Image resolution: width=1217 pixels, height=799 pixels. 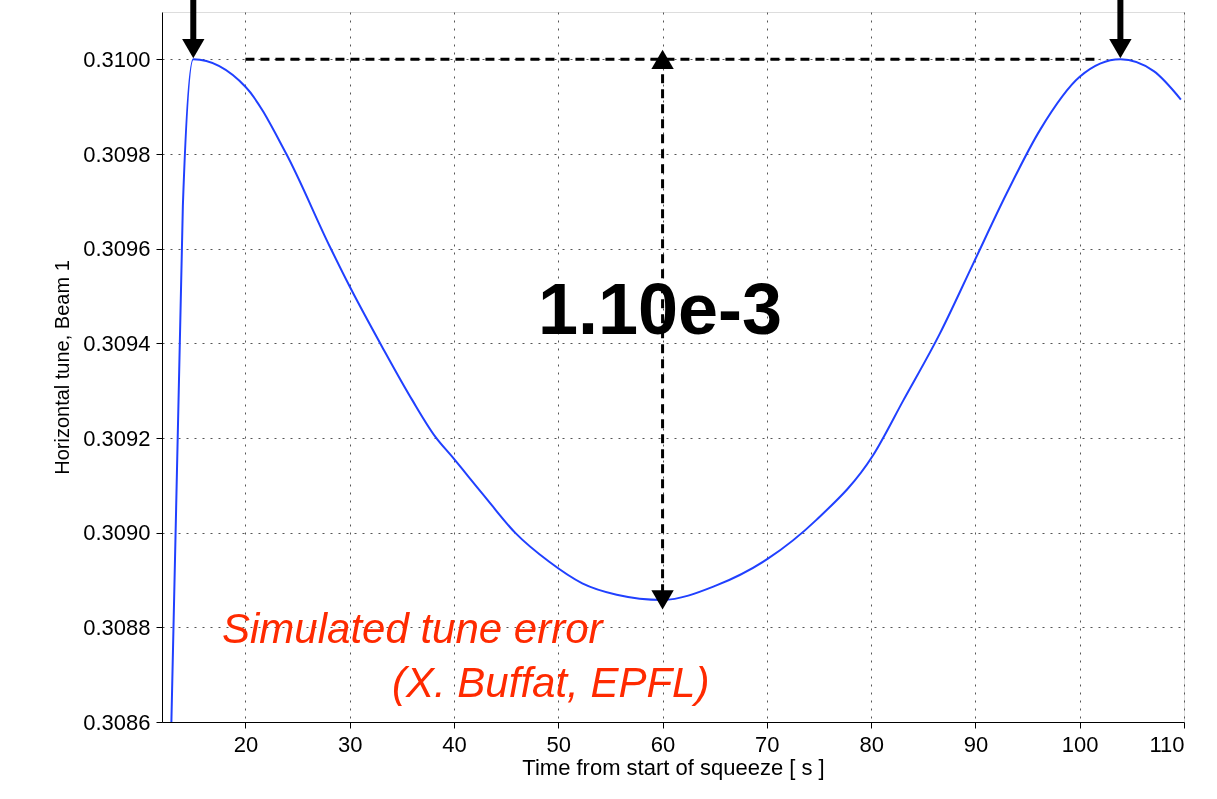 I want to click on x-tick-label: 90, so click(x=976, y=744).